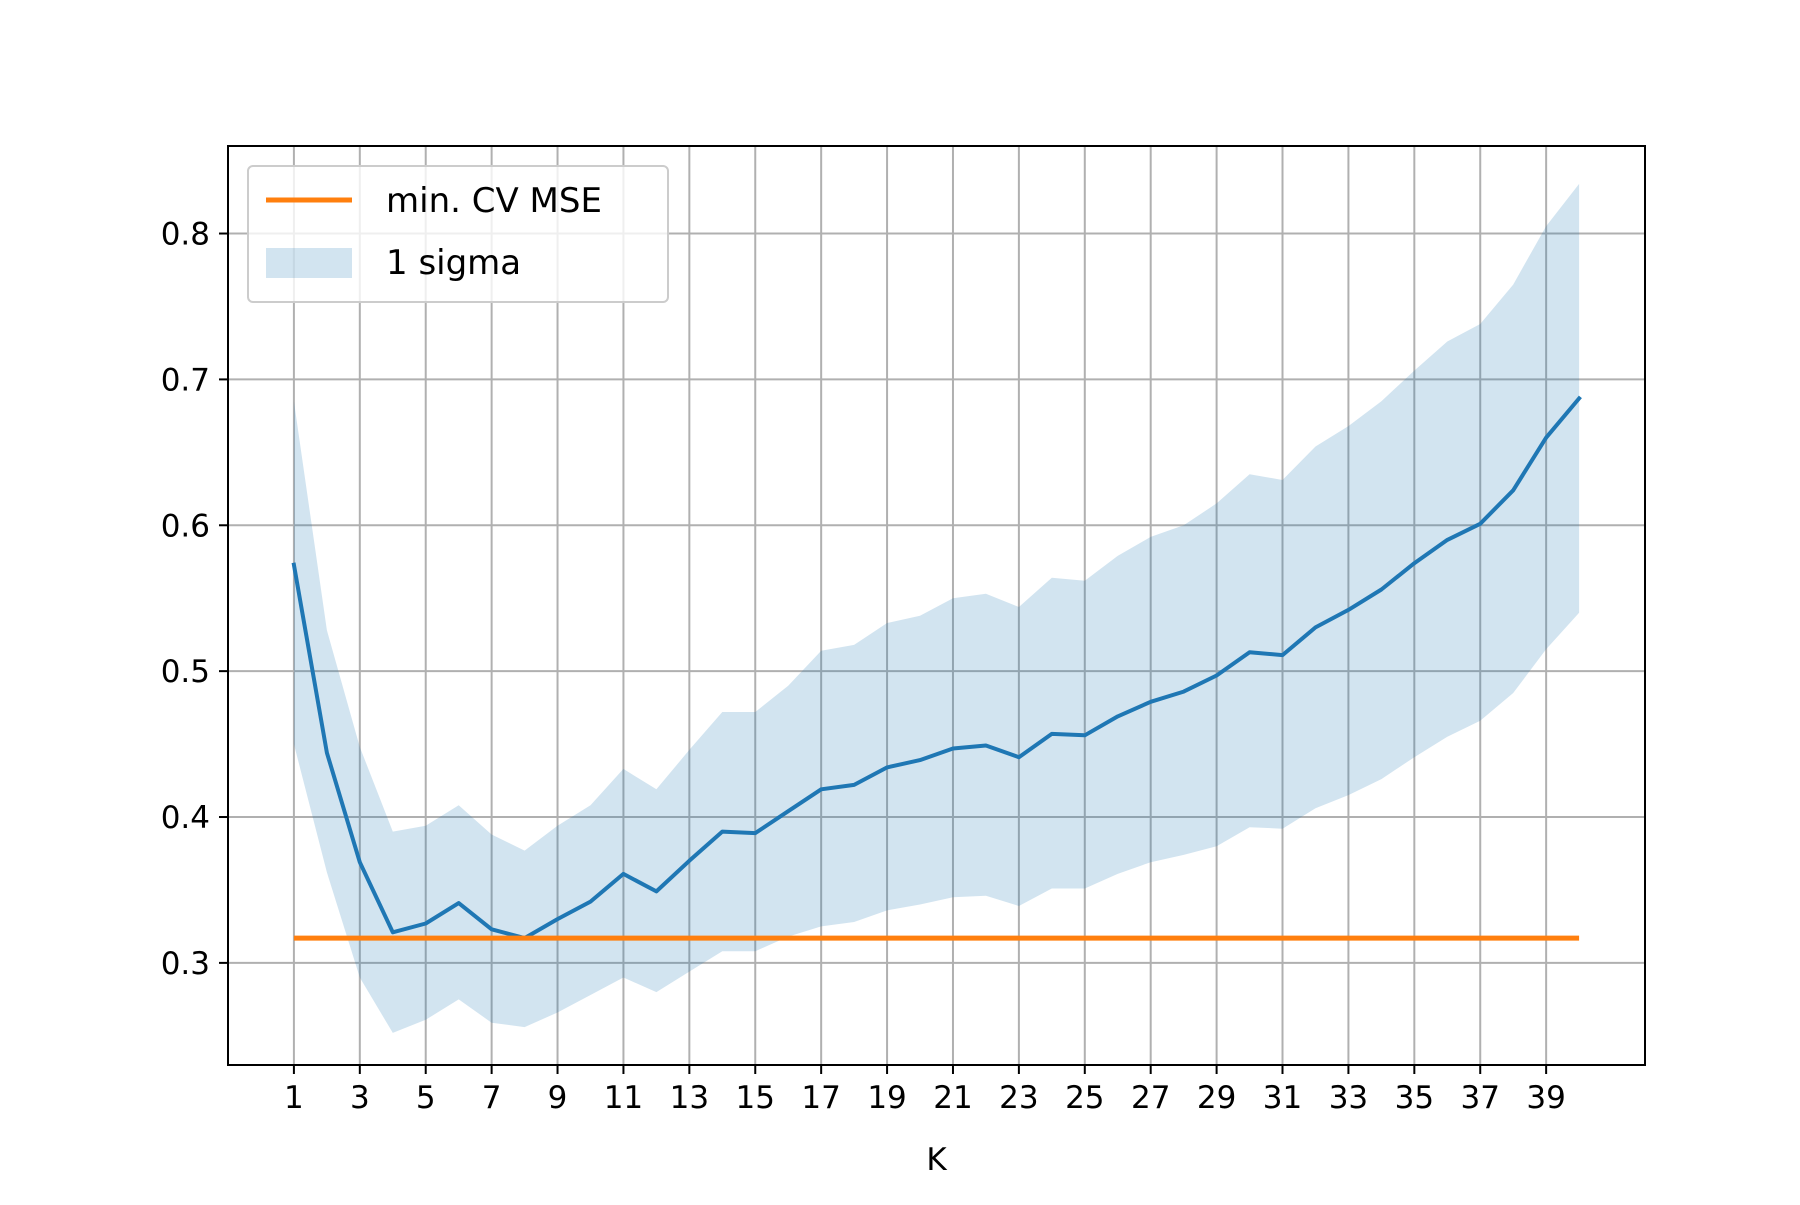 Image resolution: width=1800 pixels, height=1205 pixels. I want to click on legend: min. CV MSE 1 sigma, so click(458, 234).